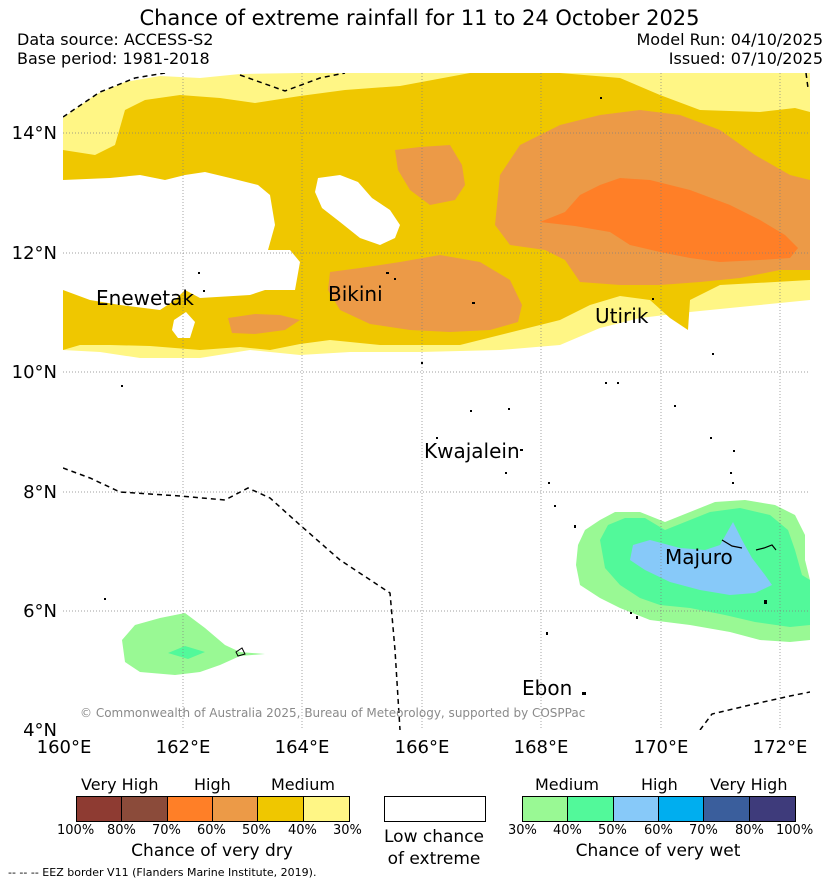 The image size is (839, 885). I want to click on dry-tick: 70%, so click(166, 830).